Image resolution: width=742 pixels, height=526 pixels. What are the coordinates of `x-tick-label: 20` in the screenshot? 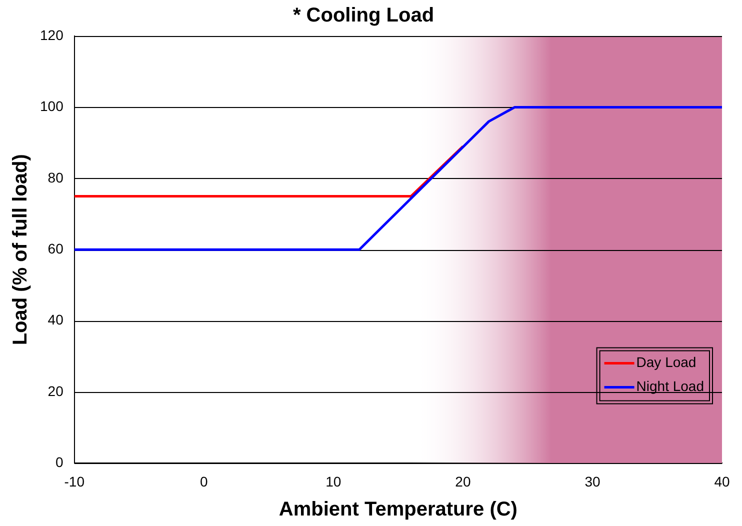 It's located at (463, 481).